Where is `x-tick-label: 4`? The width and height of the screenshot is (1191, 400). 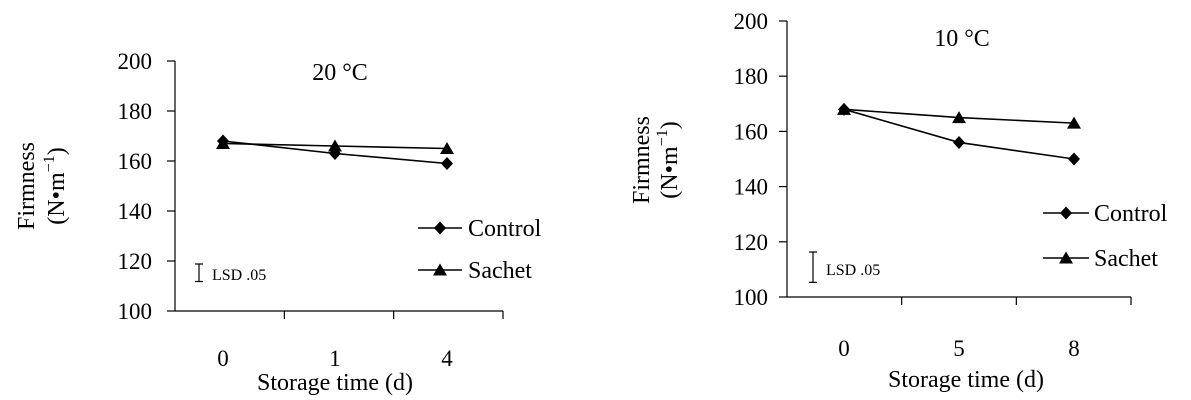
x-tick-label: 4 is located at coordinates (447, 358).